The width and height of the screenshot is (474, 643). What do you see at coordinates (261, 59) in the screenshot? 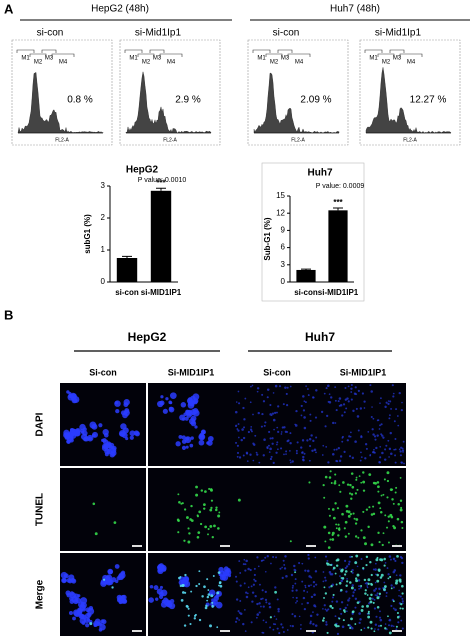
I see `gate-label: M1` at bounding box center [261, 59].